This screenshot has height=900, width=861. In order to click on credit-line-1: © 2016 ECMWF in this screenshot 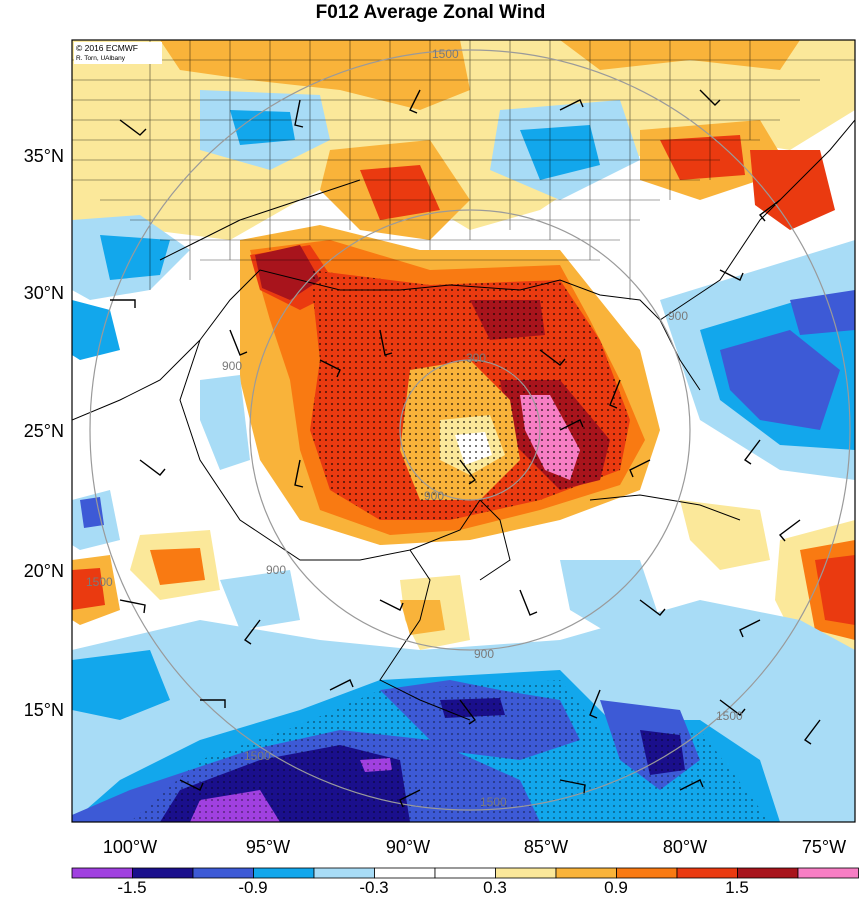, I will do `click(107, 48)`.